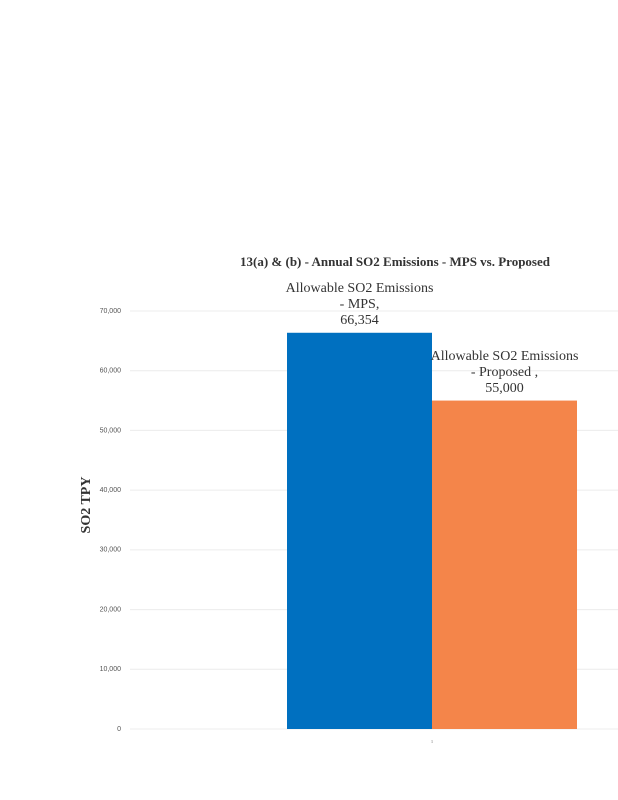 The height and width of the screenshot is (800, 618). Describe the element at coordinates (111, 311) in the screenshot. I see `y-tick-label: 70,000` at that location.